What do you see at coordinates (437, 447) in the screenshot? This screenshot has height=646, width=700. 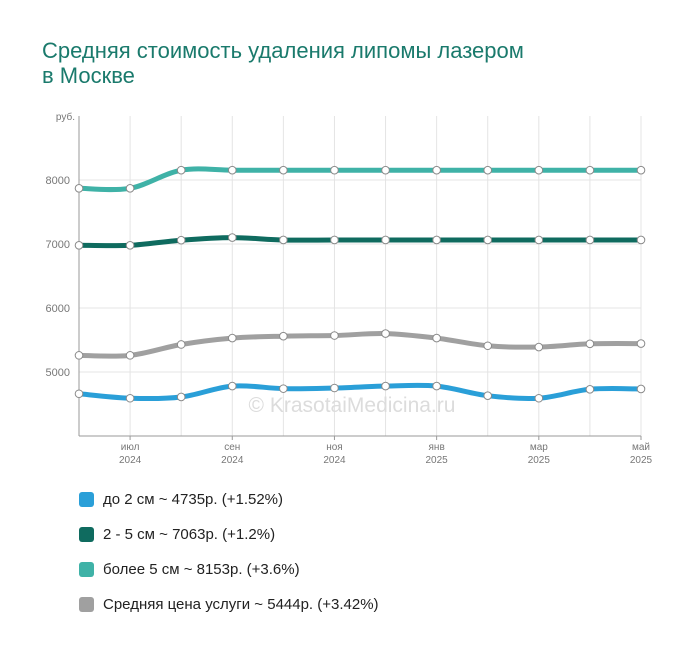 I see `x-tick-month: янв` at bounding box center [437, 447].